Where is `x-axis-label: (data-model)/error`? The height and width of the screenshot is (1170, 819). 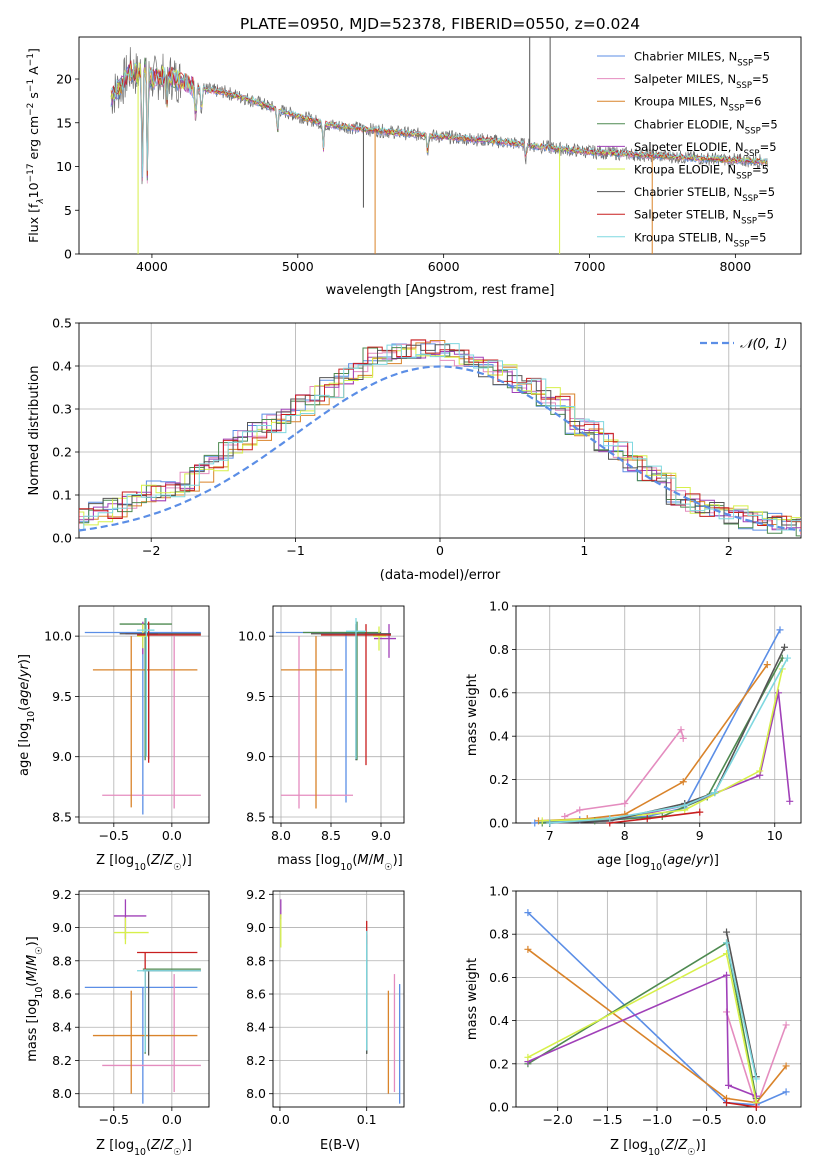 x-axis-label: (data-model)/error is located at coordinates (440, 575).